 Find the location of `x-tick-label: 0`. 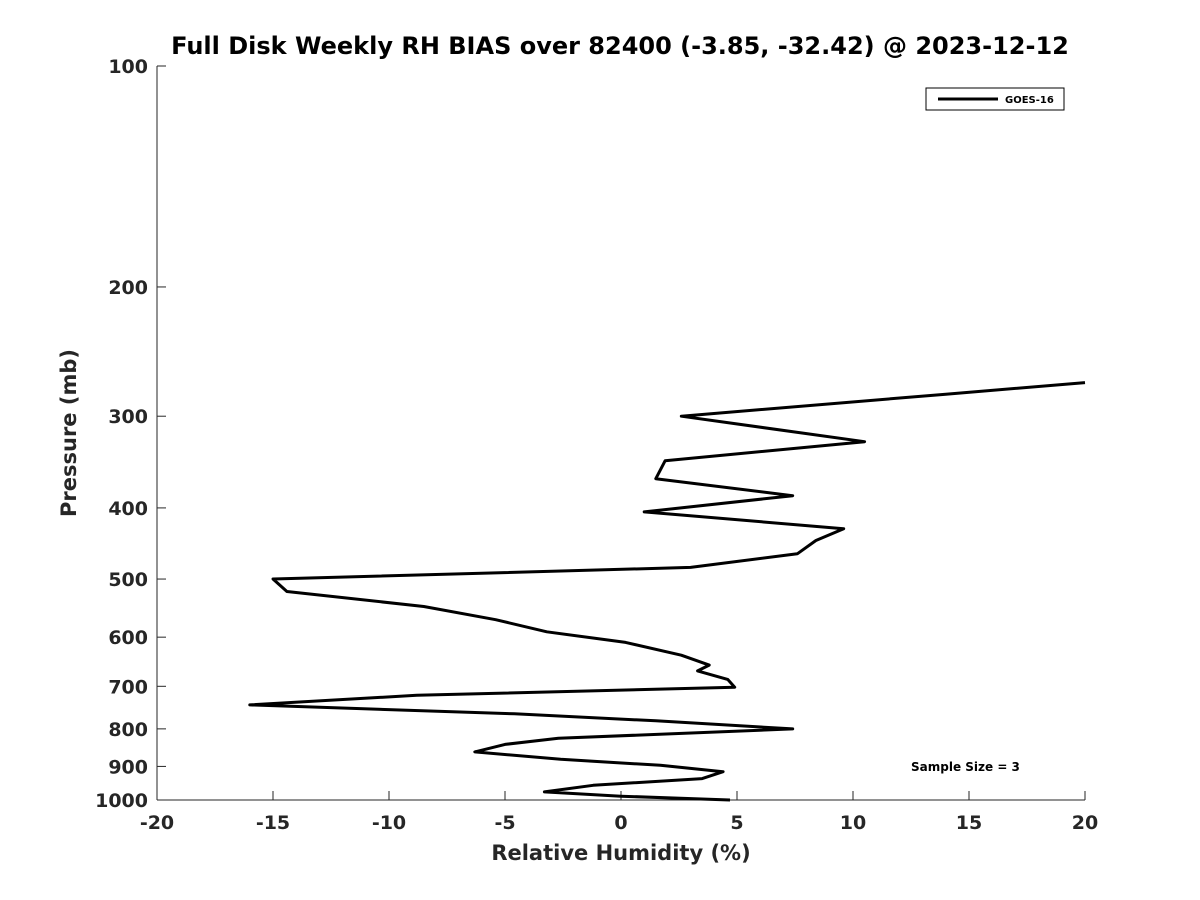

x-tick-label: 0 is located at coordinates (620, 823).